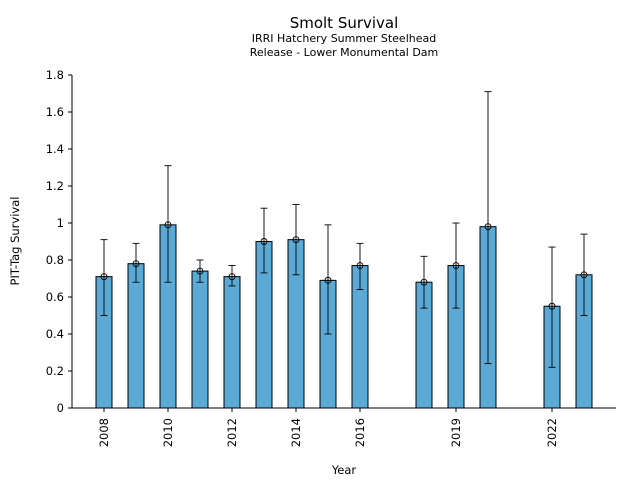 The height and width of the screenshot is (480, 640). I want to click on x-tick-label: 2008, so click(104, 432).